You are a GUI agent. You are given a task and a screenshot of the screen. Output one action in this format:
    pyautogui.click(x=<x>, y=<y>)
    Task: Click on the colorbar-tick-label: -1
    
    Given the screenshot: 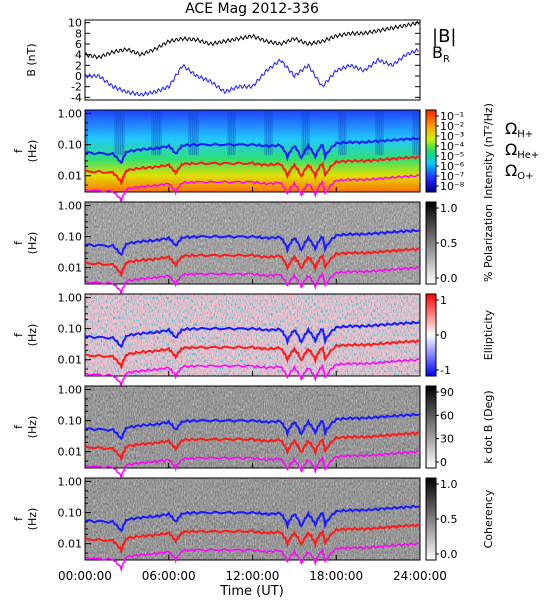 What is the action you would take?
    pyautogui.click(x=445, y=370)
    